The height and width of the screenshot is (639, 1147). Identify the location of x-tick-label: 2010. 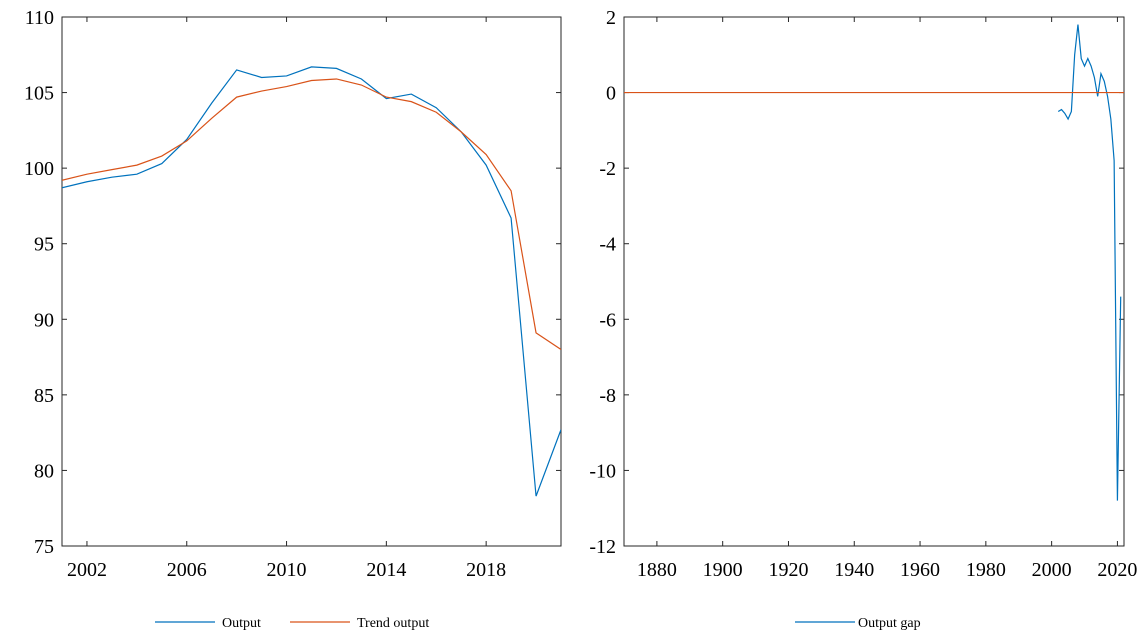
(287, 570).